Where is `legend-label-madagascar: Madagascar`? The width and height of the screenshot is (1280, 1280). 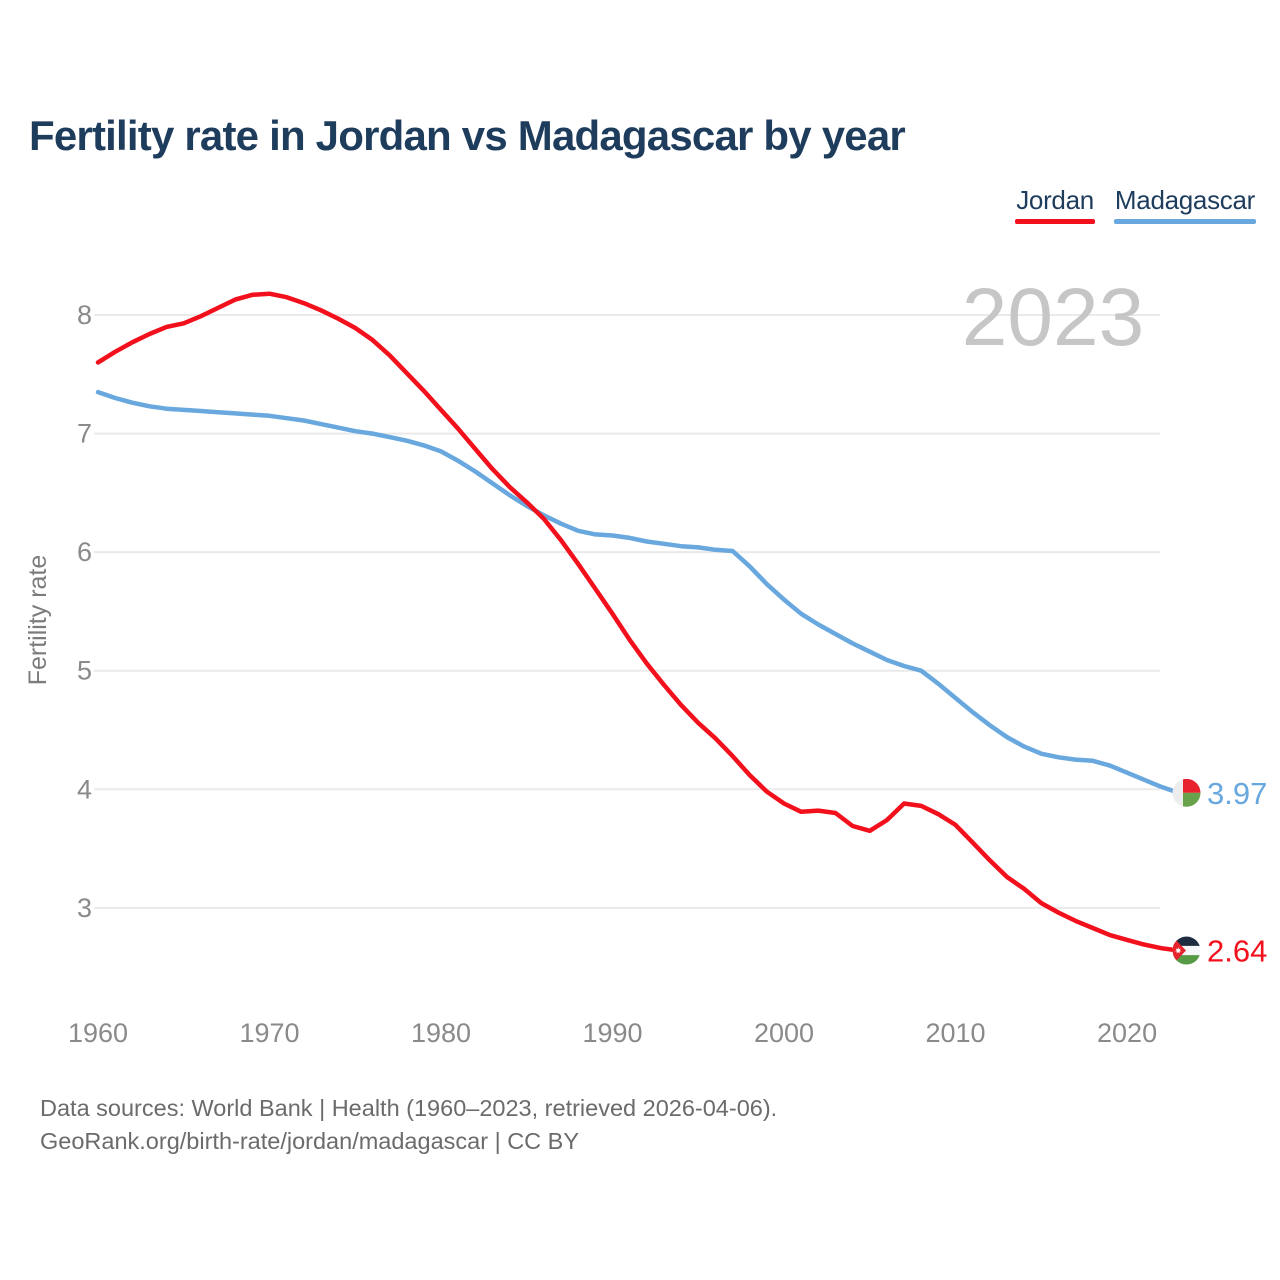
legend-label-madagascar: Madagascar is located at coordinates (1184, 200).